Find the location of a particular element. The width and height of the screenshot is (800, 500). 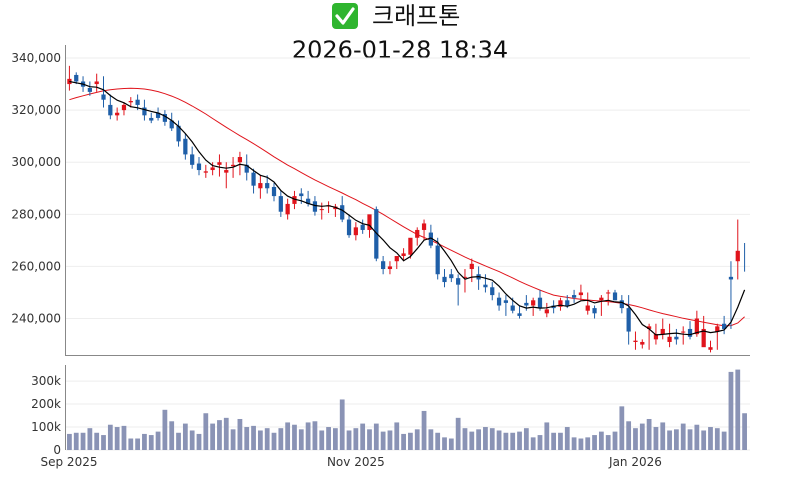

volume-tick-label: 200k is located at coordinates (46, 404).